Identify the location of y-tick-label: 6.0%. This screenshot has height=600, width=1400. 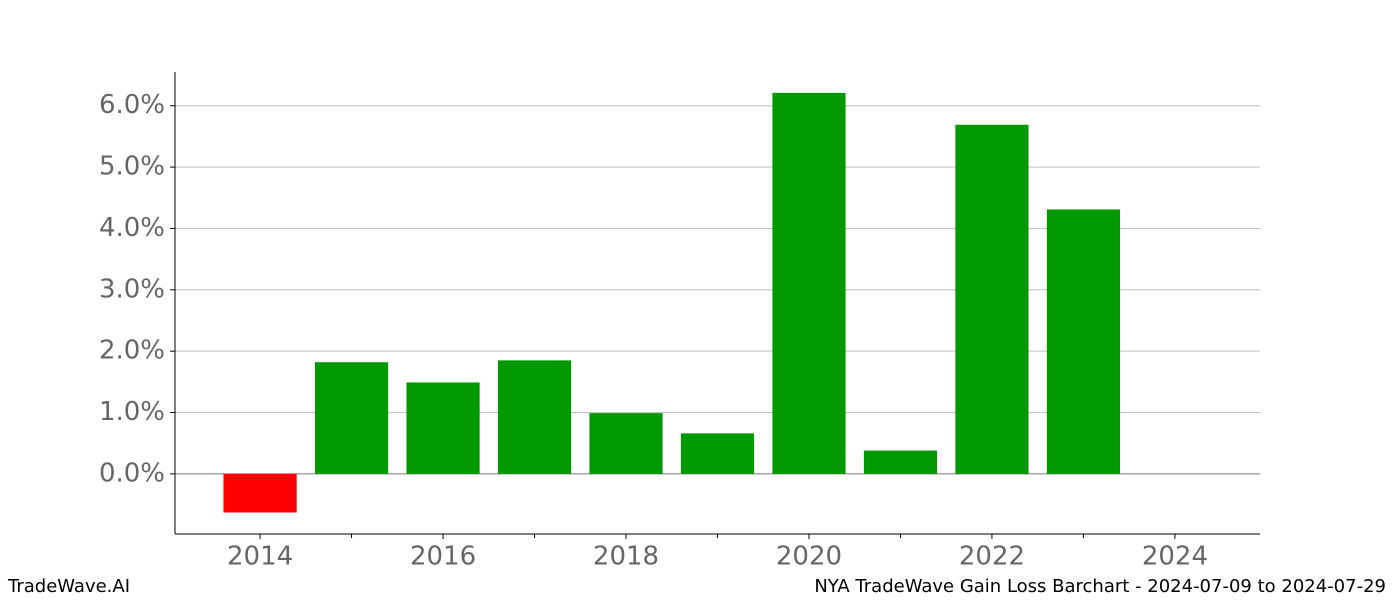
(132, 105).